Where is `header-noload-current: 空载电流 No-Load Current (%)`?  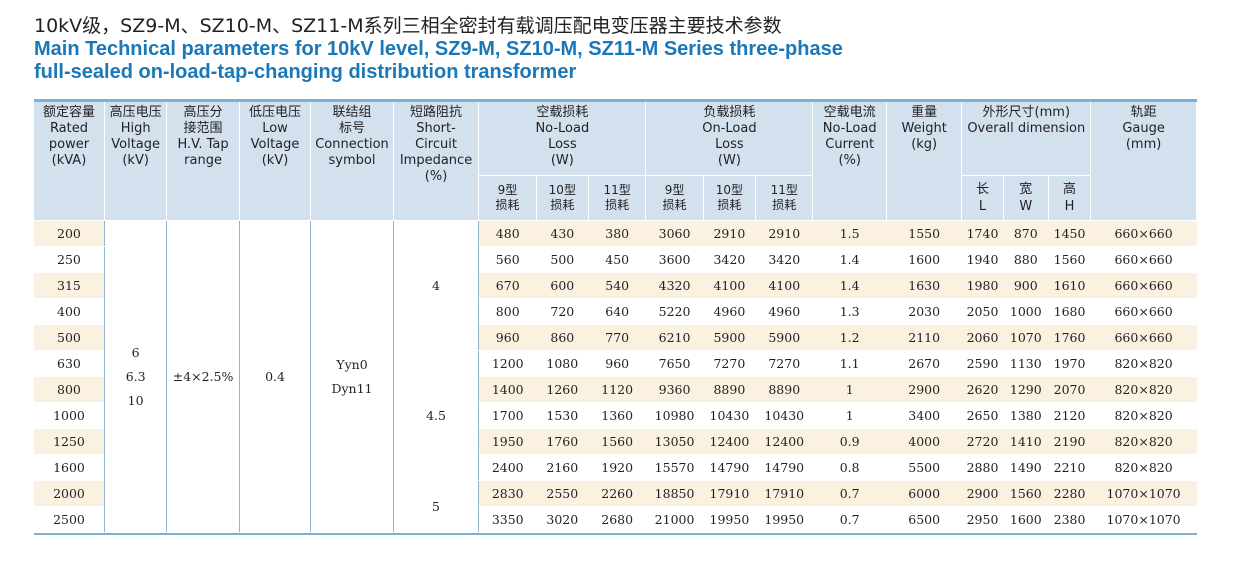 header-noload-current: 空载电流 No-Load Current (%) is located at coordinates (849, 161).